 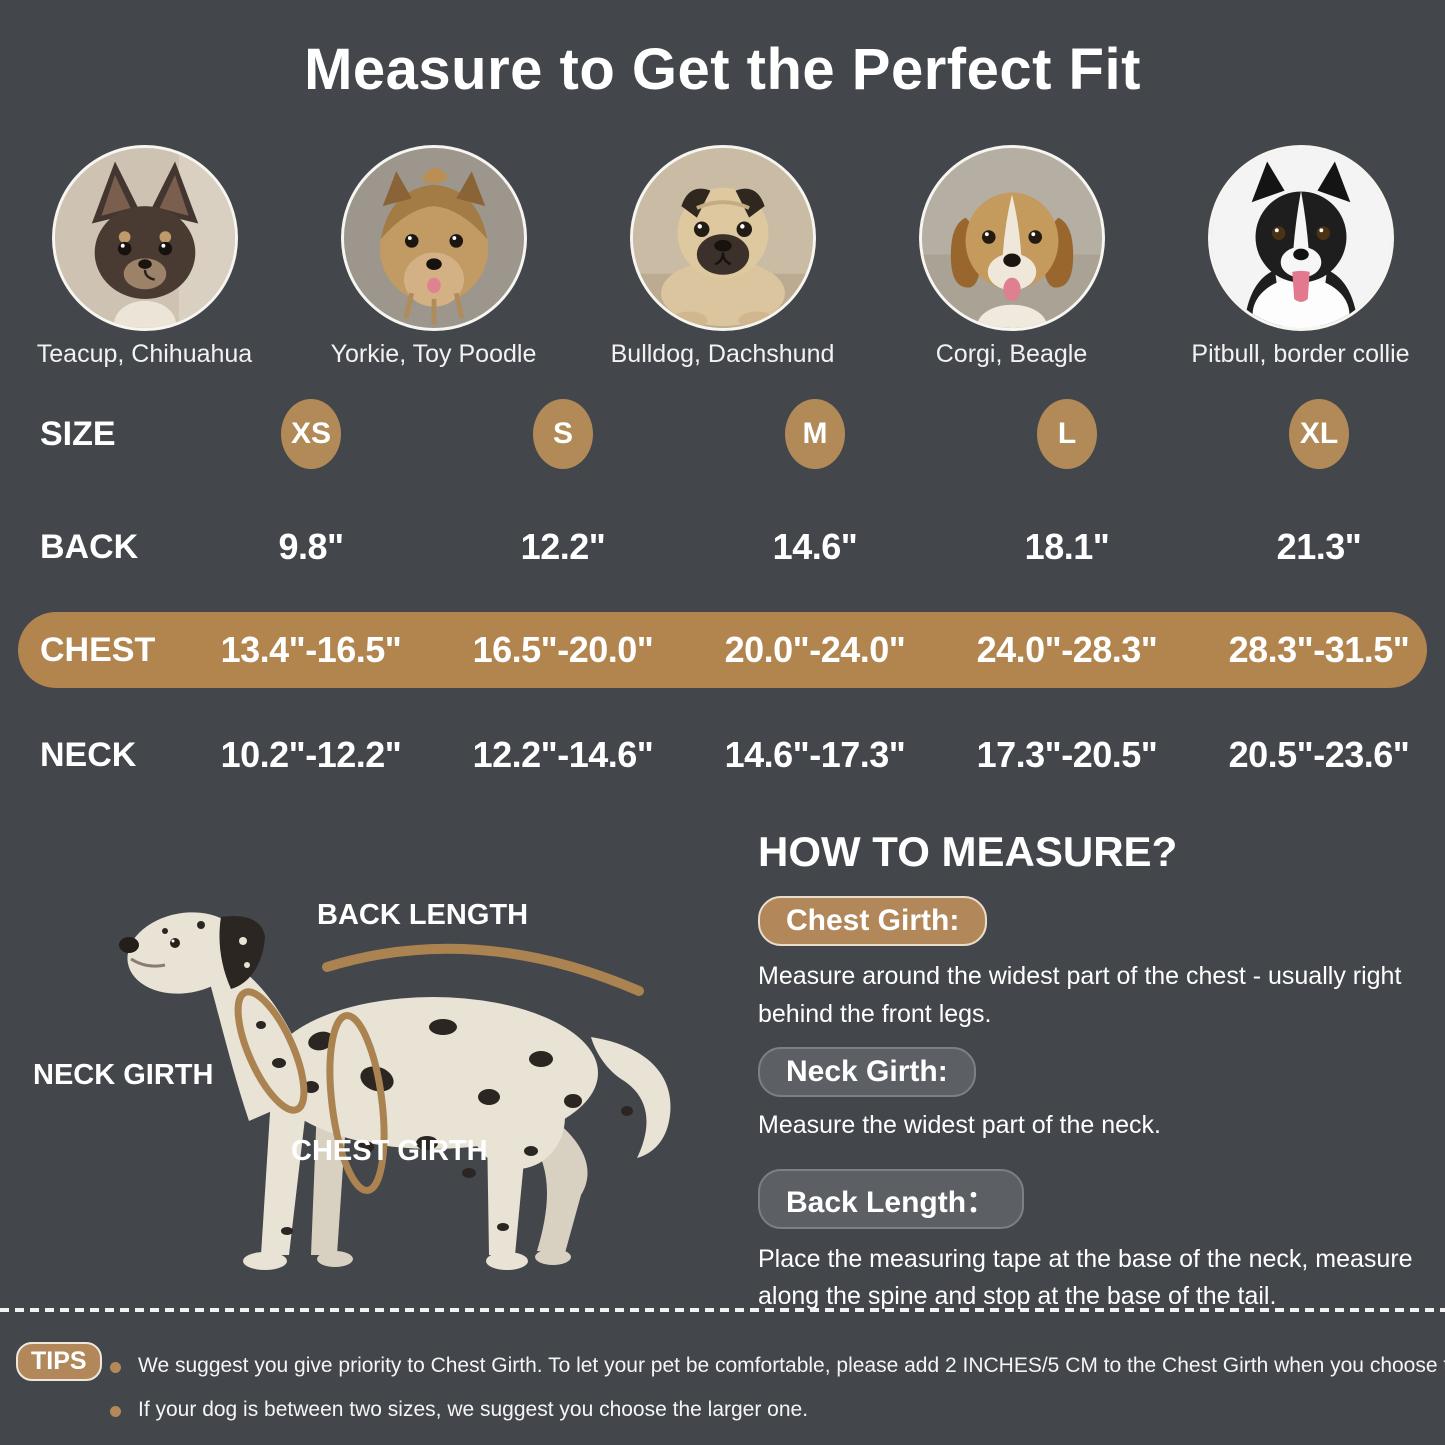 I want to click on neck-girth-pill: Neck Girth:, so click(x=867, y=1072).